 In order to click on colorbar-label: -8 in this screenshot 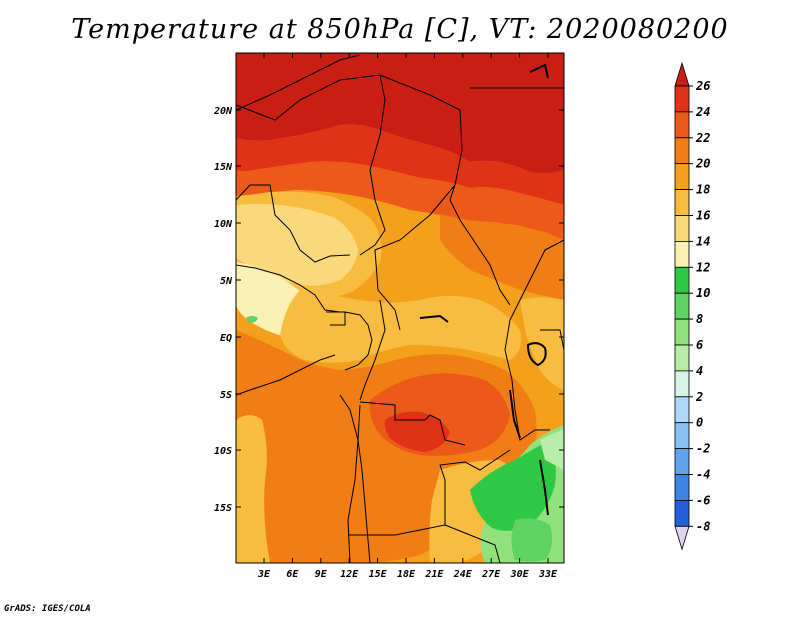, I will do `click(703, 526)`.